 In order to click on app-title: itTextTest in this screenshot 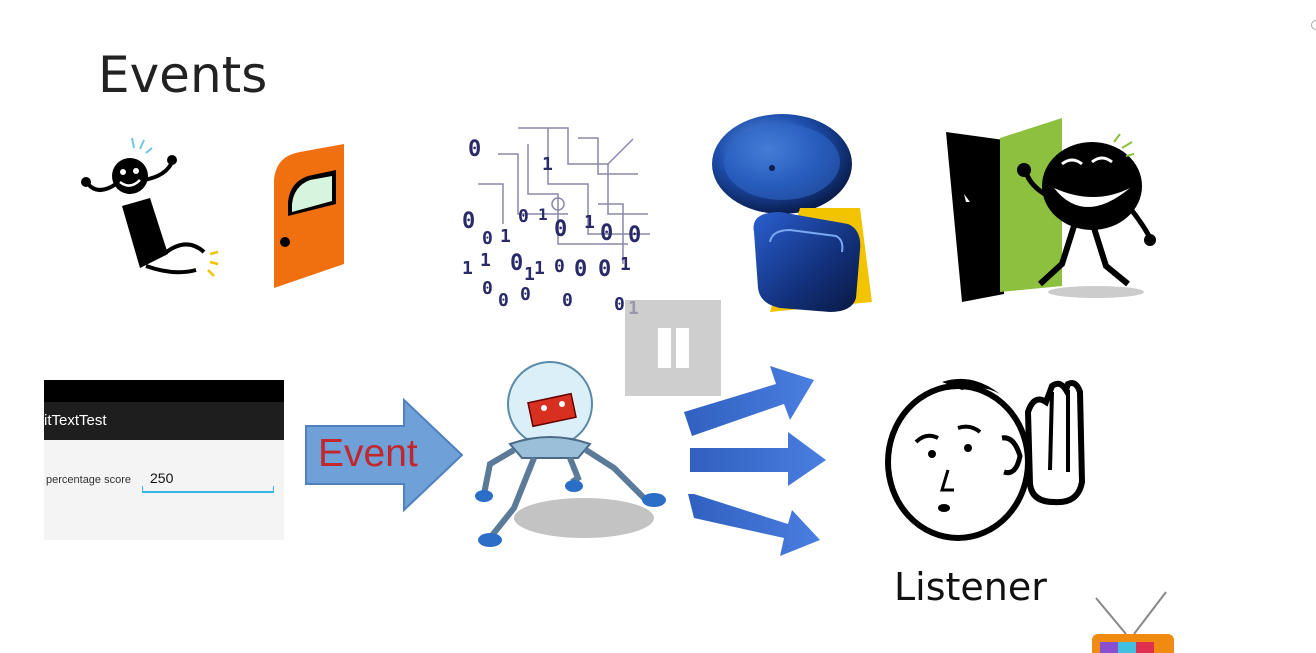, I will do `click(75, 420)`.